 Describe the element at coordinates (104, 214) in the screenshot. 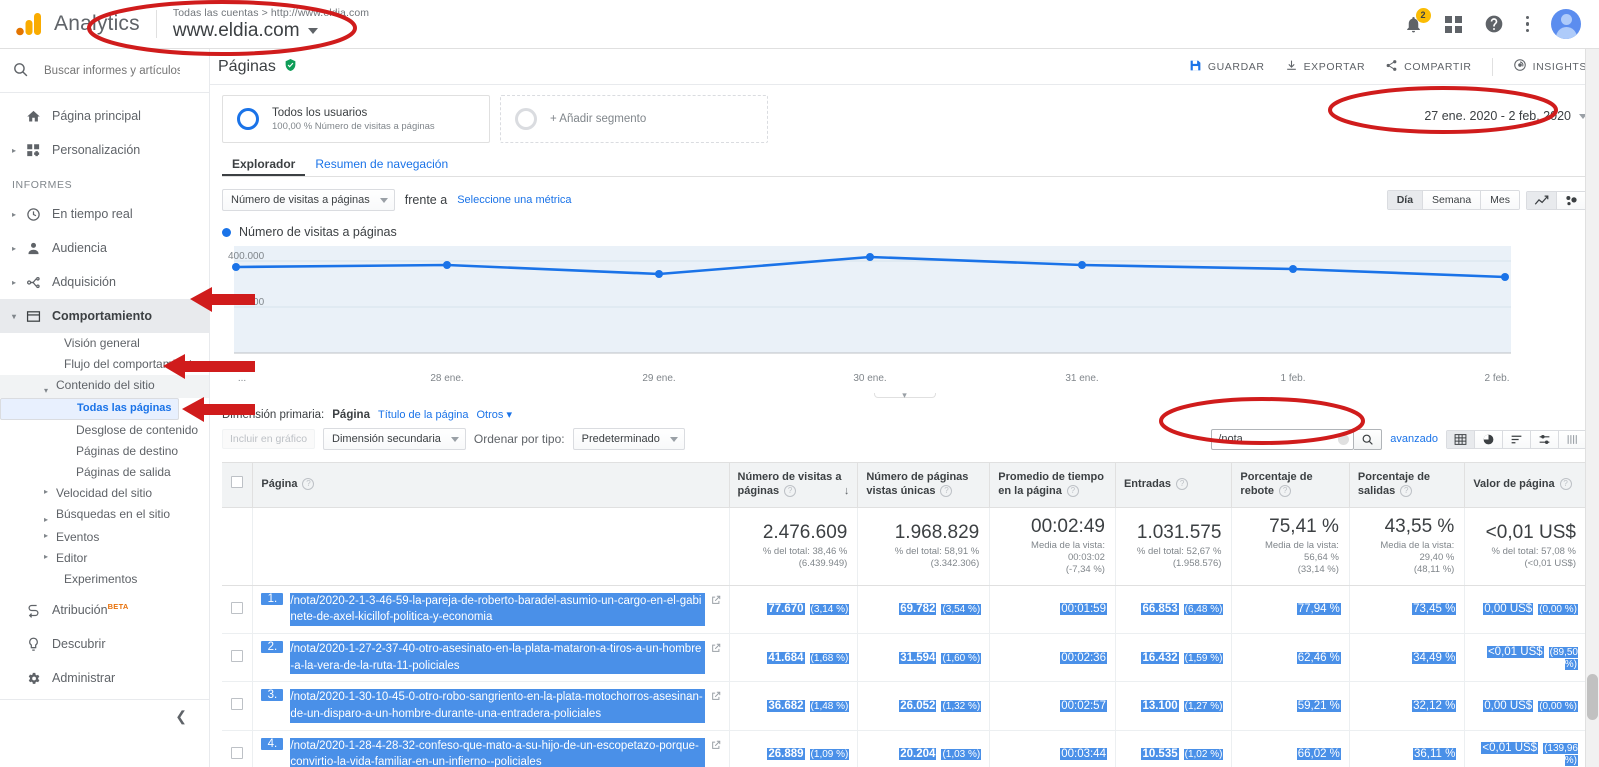

I see `sidebar-item-en-tiempo-real: ▸ En tiempo real` at that location.